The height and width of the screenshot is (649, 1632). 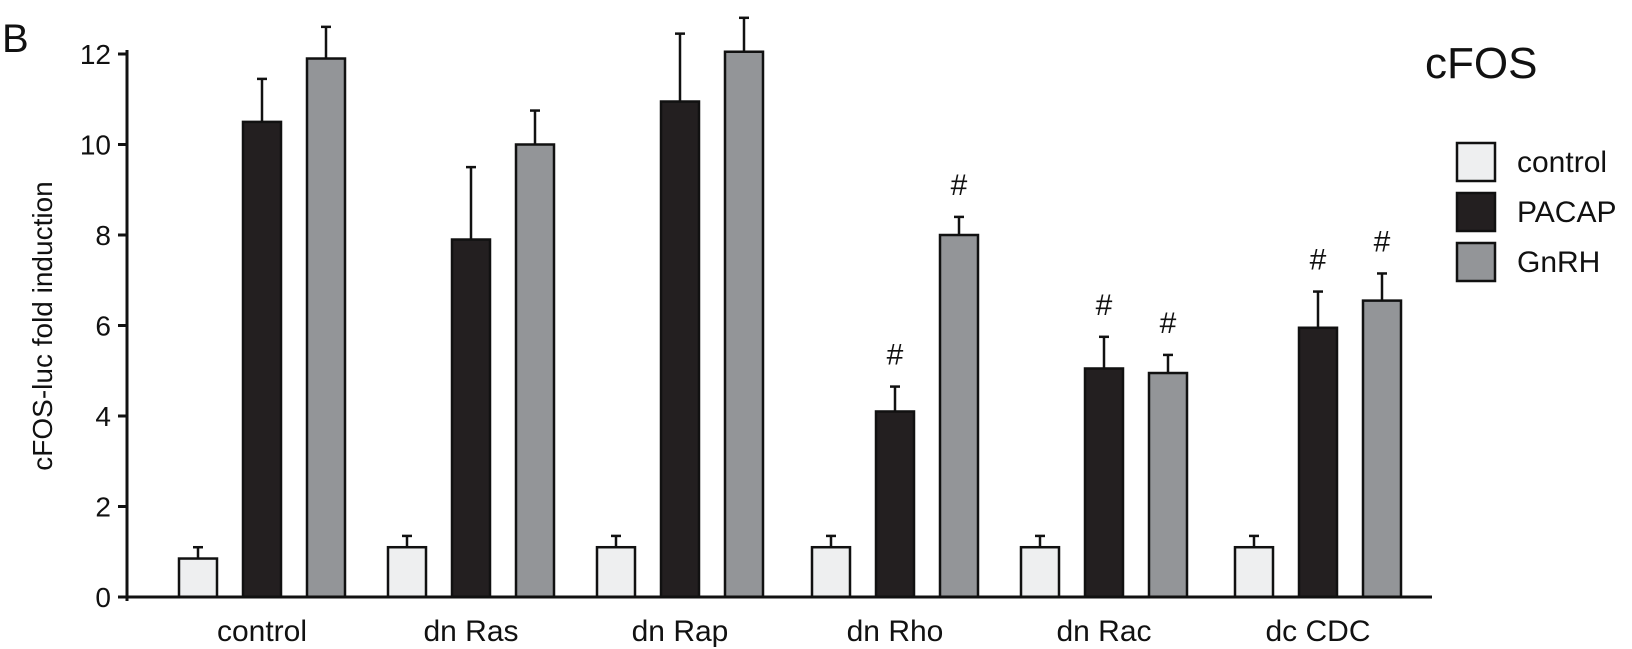 I want to click on y-tick-label: 2, so click(x=103, y=507).